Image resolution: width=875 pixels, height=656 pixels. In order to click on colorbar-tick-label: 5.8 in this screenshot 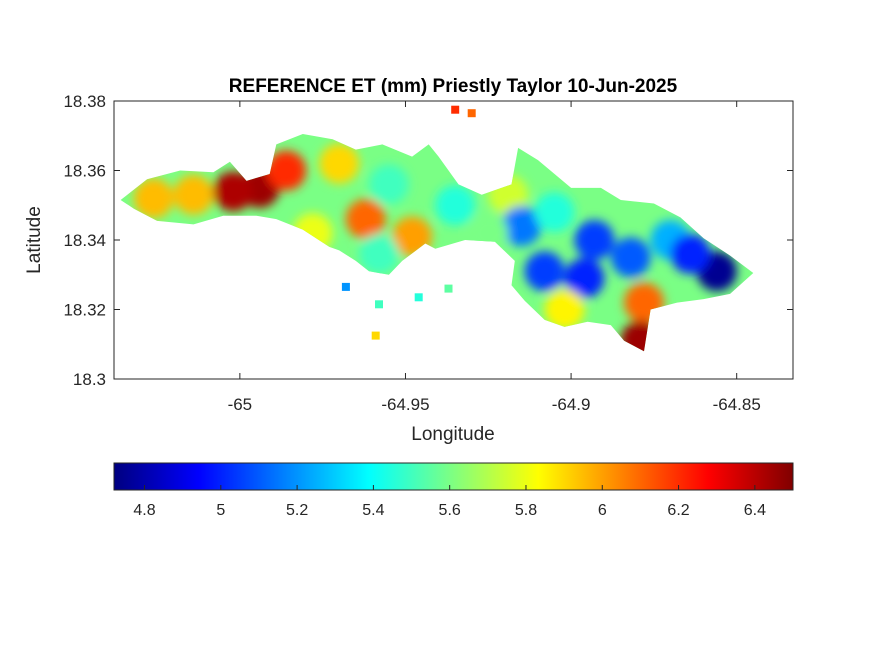, I will do `click(526, 510)`.